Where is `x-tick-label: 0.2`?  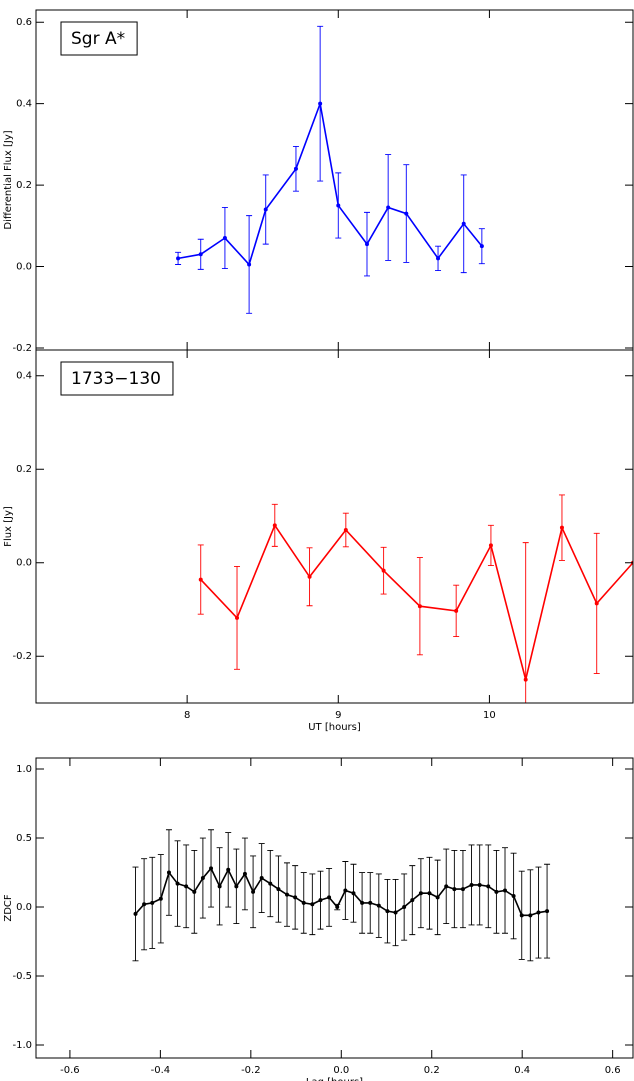 x-tick-label: 0.2 is located at coordinates (432, 1070).